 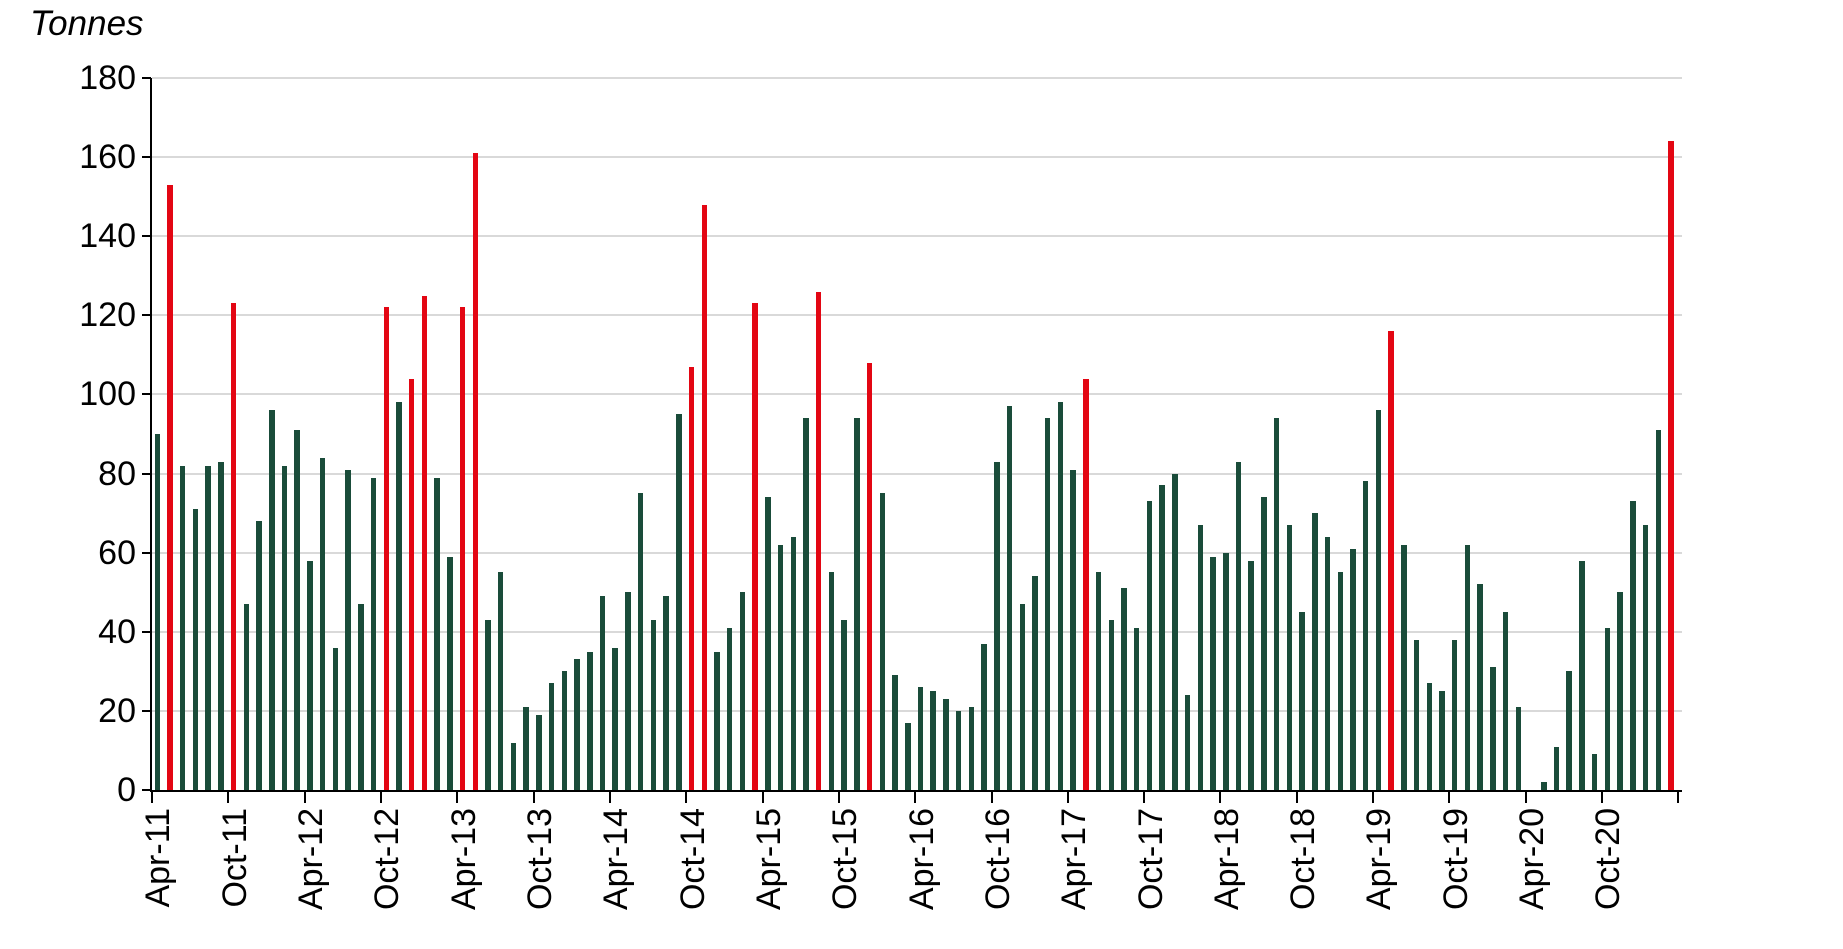 I want to click on x-tick-label: Apr-15, so click(x=768, y=859).